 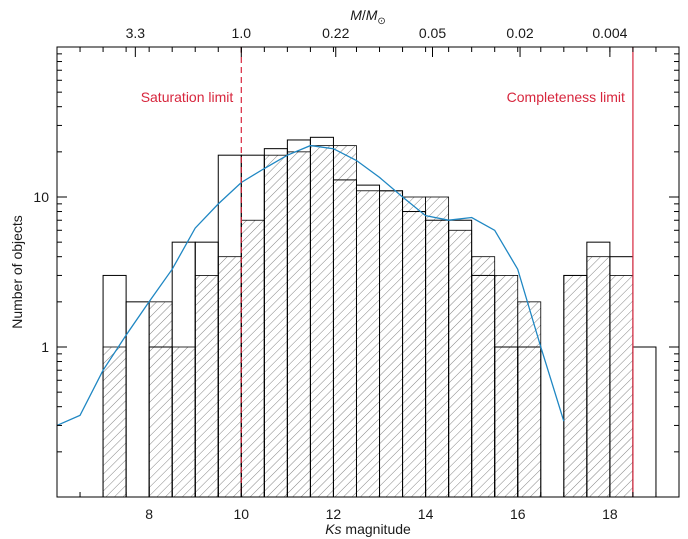 What do you see at coordinates (518, 514) in the screenshot?
I see `x-tick-label: 16` at bounding box center [518, 514].